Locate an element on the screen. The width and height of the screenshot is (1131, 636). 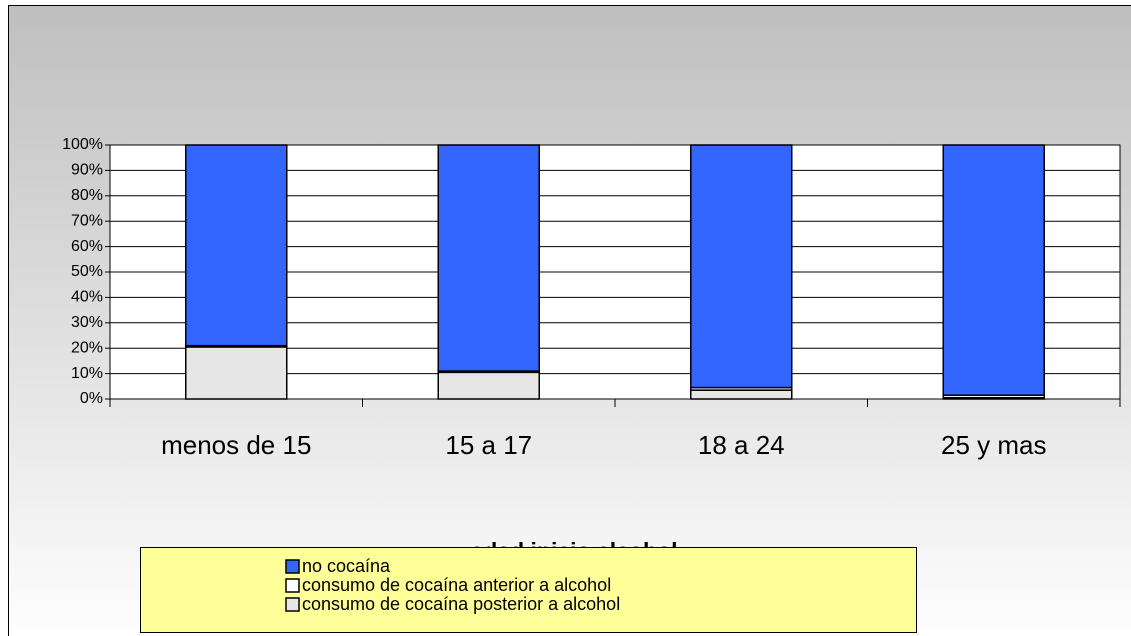
y-tick-label: 100% is located at coordinates (82, 144).